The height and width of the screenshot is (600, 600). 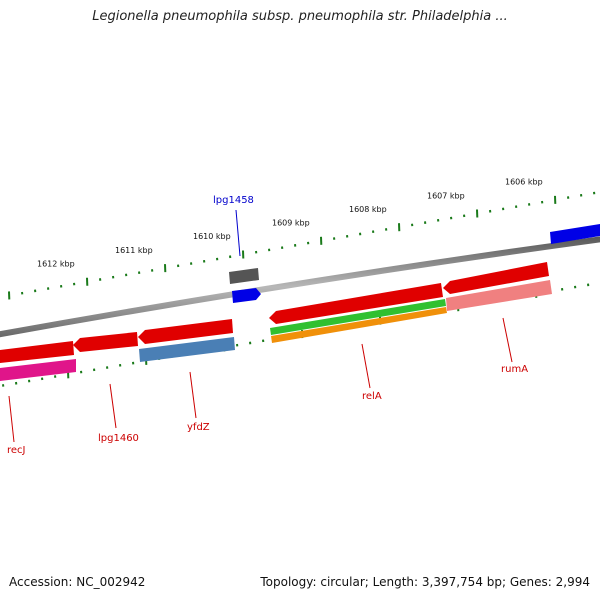 I want to click on accession-text: Accession: NC_002942, so click(x=77, y=582).